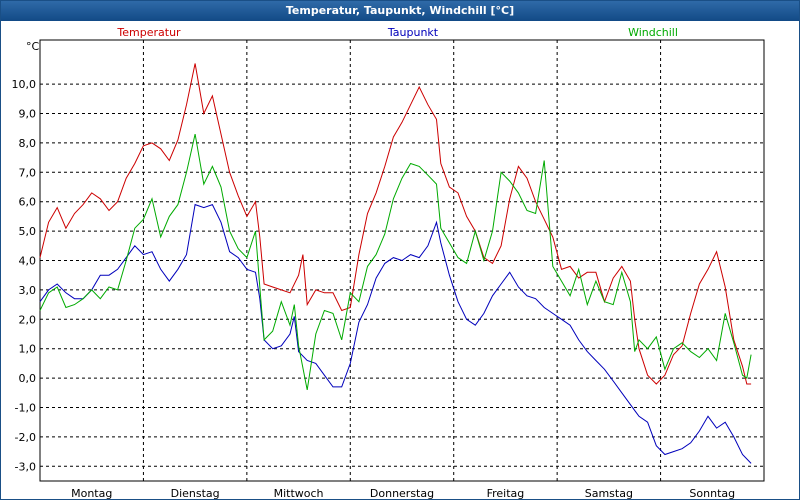  Describe the element at coordinates (413, 32) in the screenshot. I see `legend-entry: Taupunkt` at that location.